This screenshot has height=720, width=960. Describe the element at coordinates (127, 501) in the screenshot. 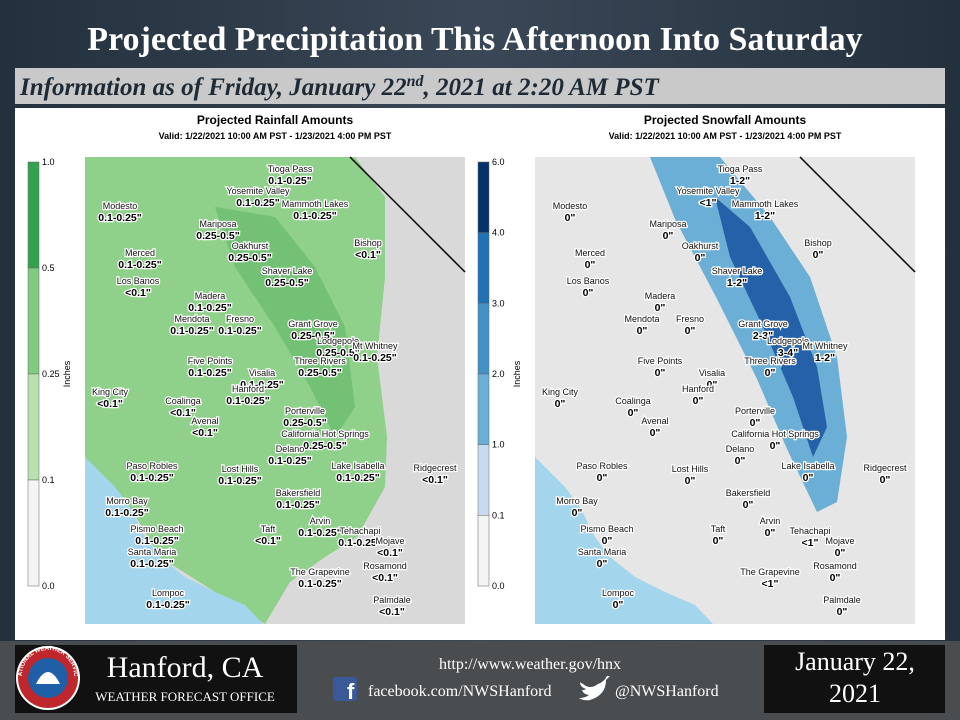

I see `place-name: Morro Bay` at that location.